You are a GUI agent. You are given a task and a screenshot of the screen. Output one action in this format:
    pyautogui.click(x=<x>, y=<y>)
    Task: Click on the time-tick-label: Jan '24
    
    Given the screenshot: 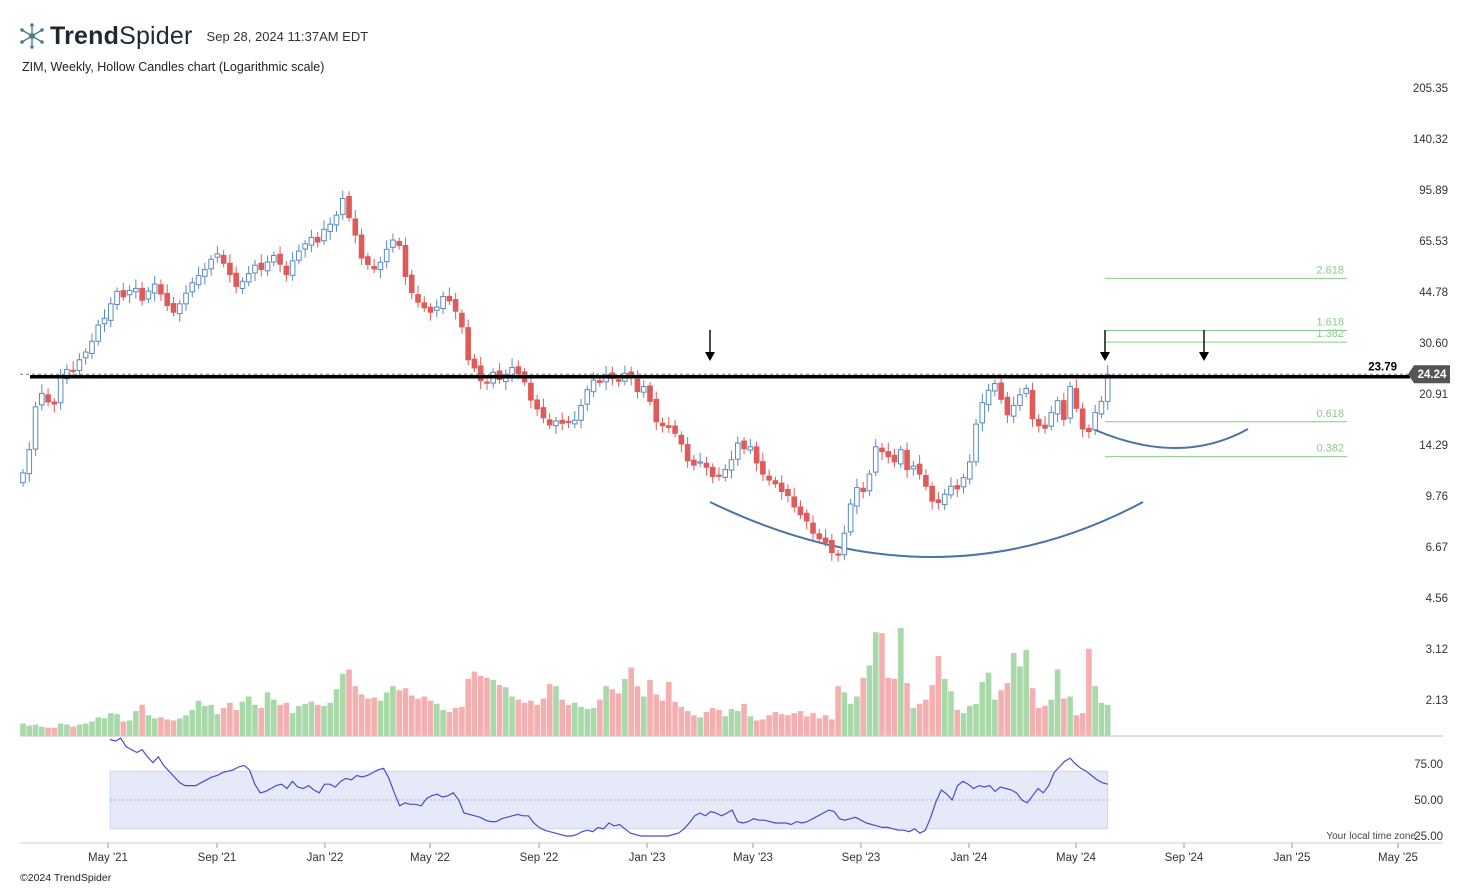 What is the action you would take?
    pyautogui.click(x=969, y=858)
    